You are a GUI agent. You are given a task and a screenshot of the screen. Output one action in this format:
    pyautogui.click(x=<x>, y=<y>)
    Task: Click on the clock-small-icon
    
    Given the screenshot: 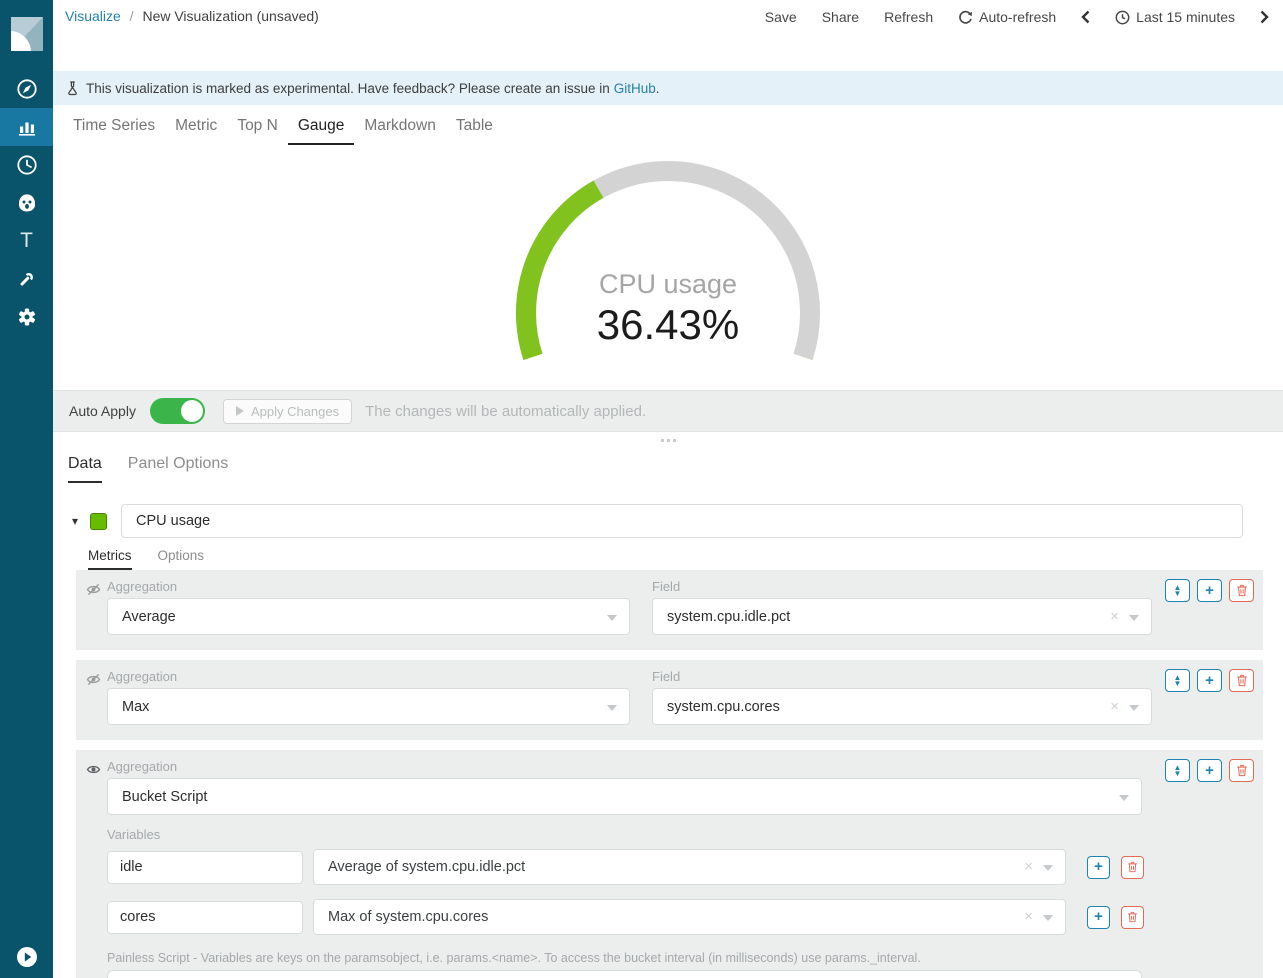 What is the action you would take?
    pyautogui.click(x=1122, y=17)
    